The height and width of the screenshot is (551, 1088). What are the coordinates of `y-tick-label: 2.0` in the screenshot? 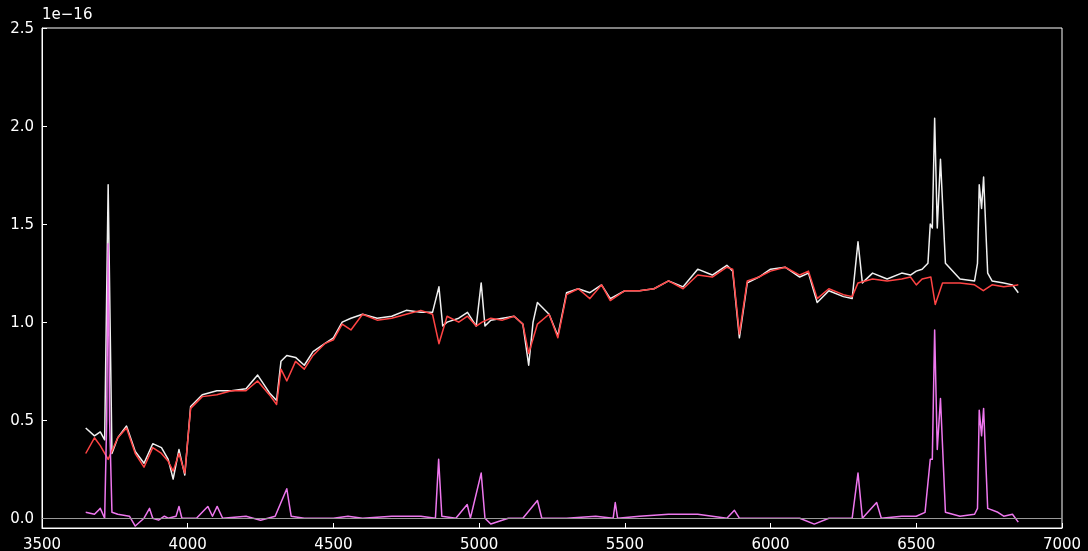 It's located at (22, 126).